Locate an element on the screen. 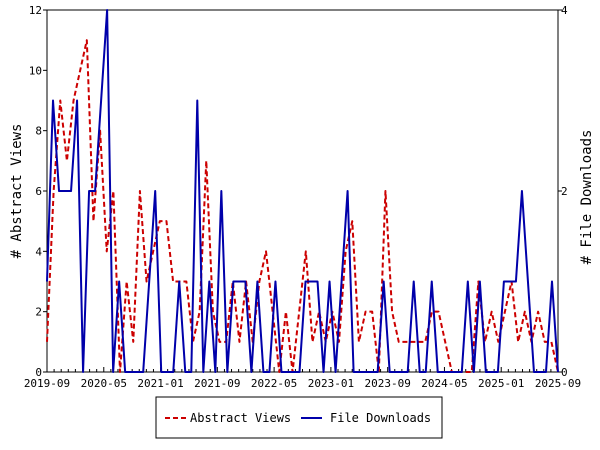 This screenshot has height=450, width=600. x-tick-label: 2021-01 is located at coordinates (160, 383).